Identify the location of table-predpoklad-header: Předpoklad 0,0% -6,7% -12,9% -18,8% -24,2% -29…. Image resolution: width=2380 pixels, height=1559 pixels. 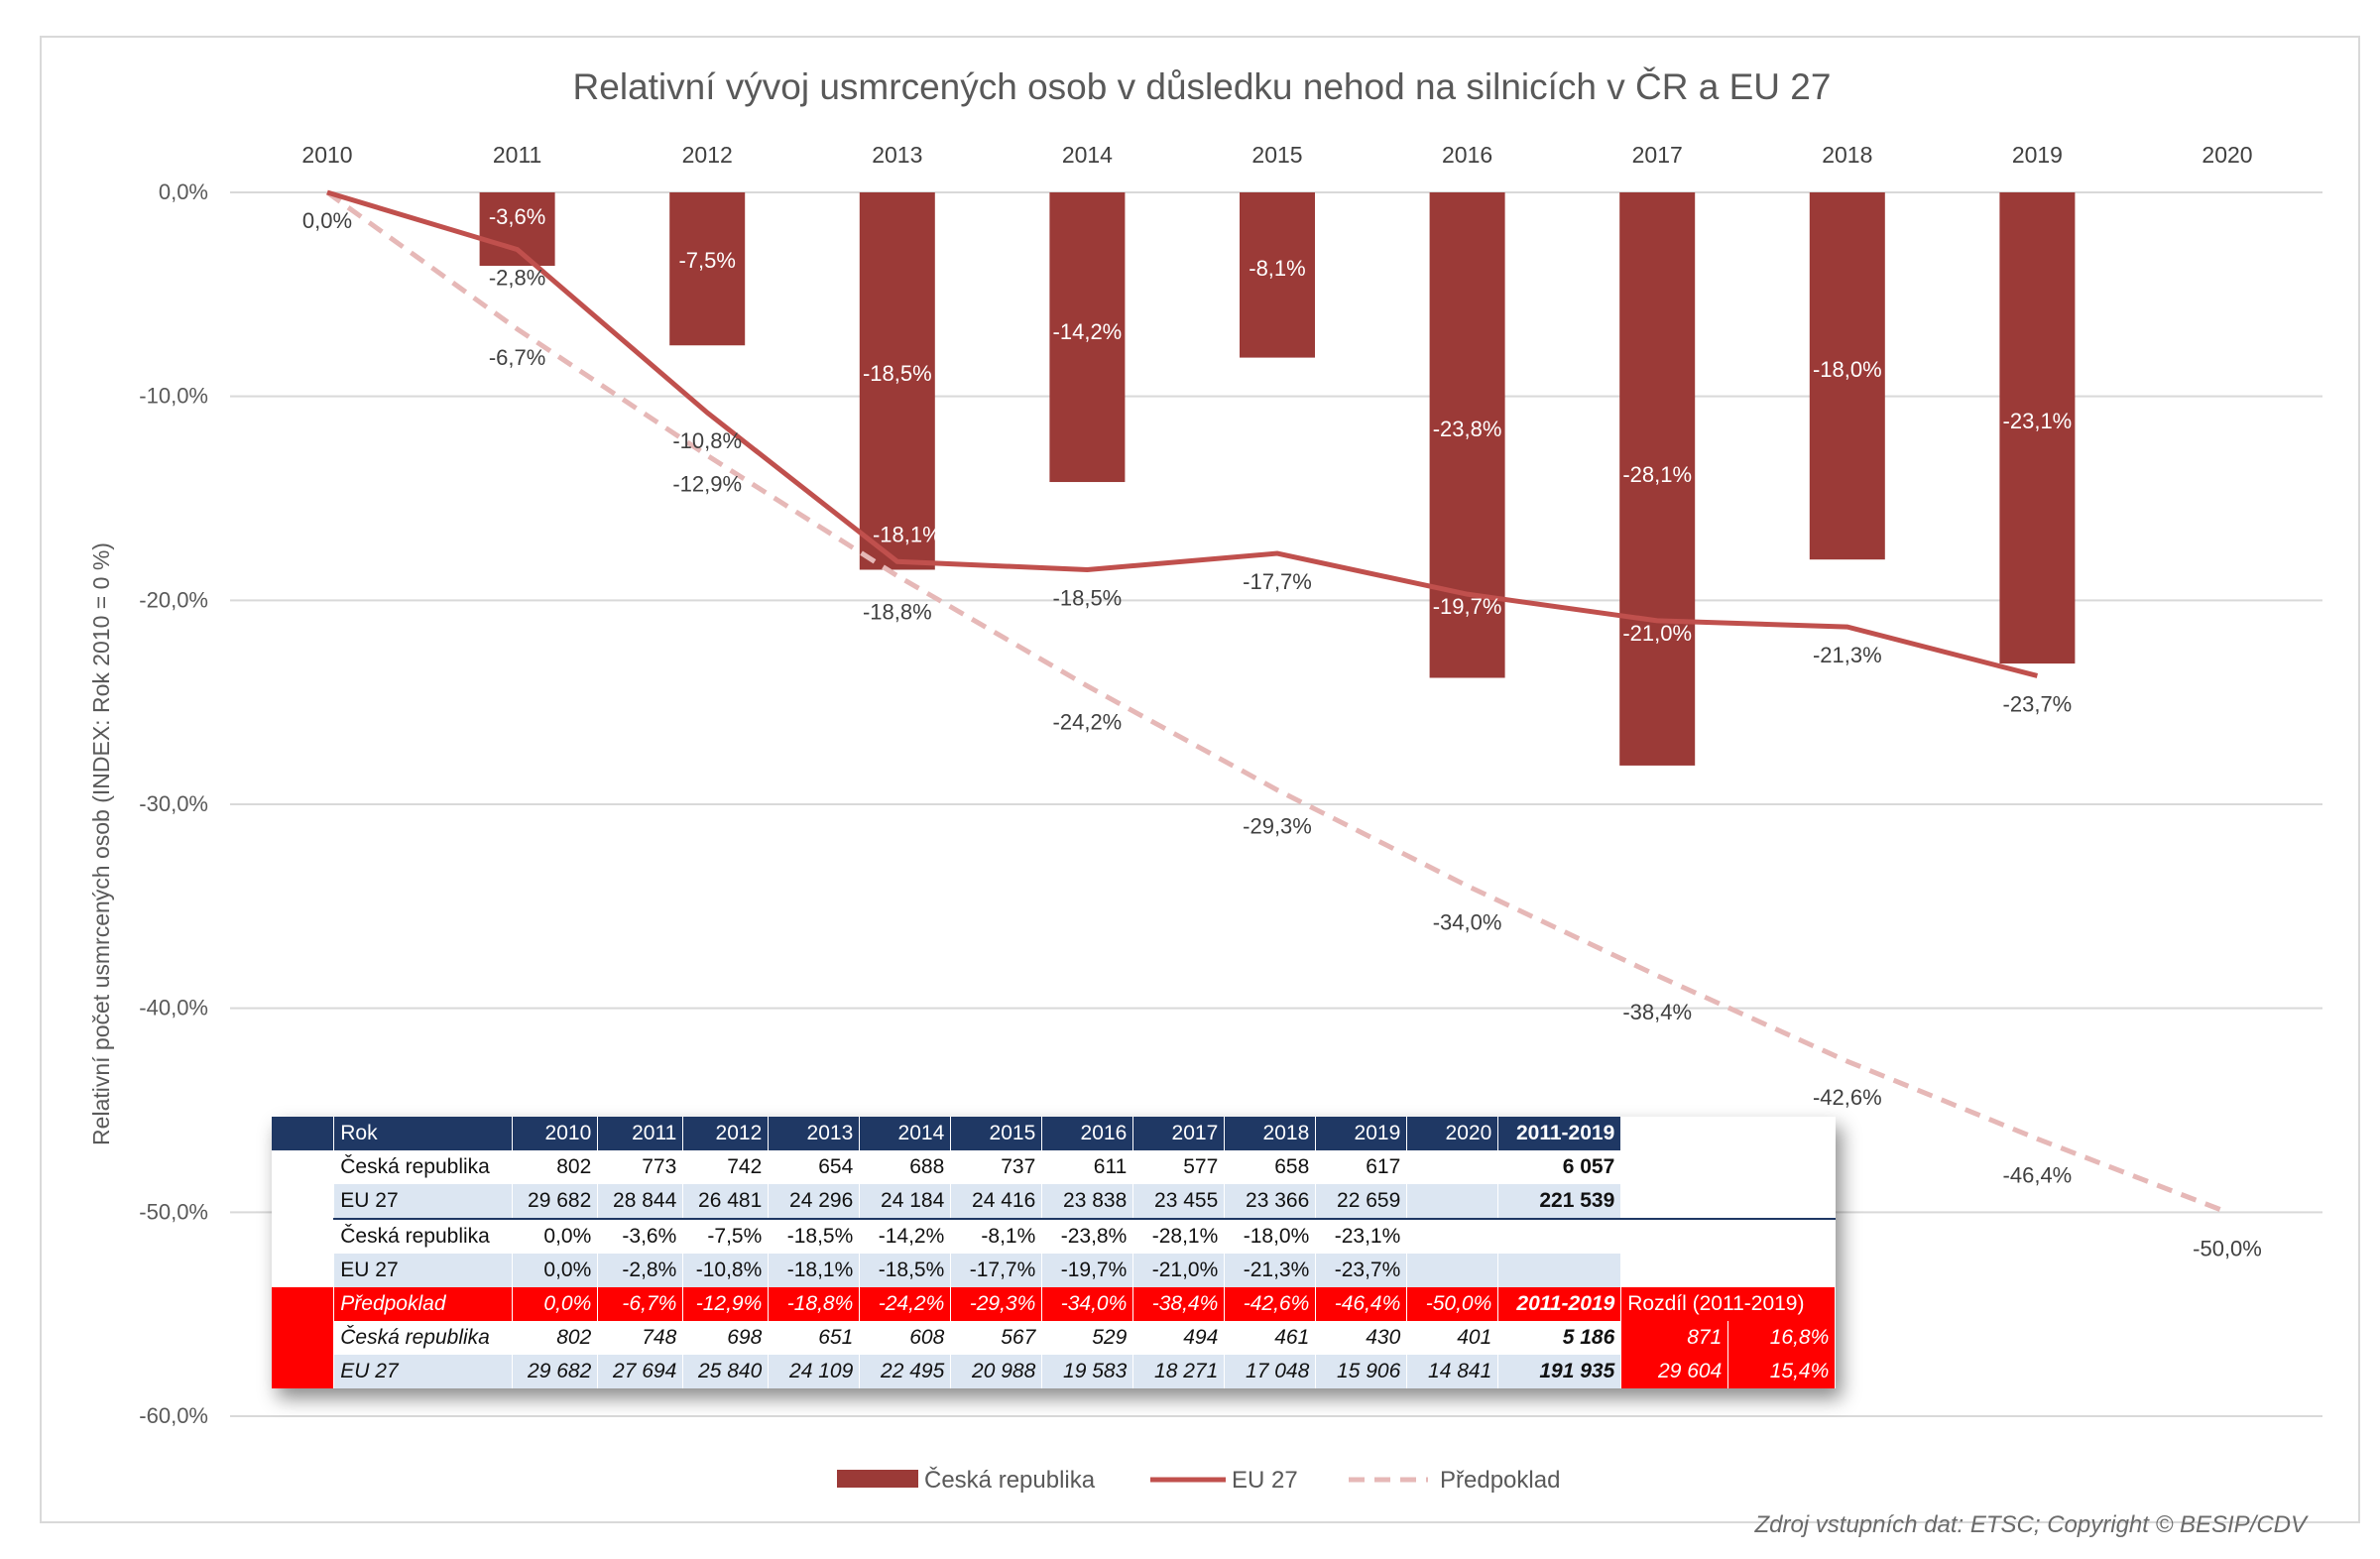
(1054, 1337).